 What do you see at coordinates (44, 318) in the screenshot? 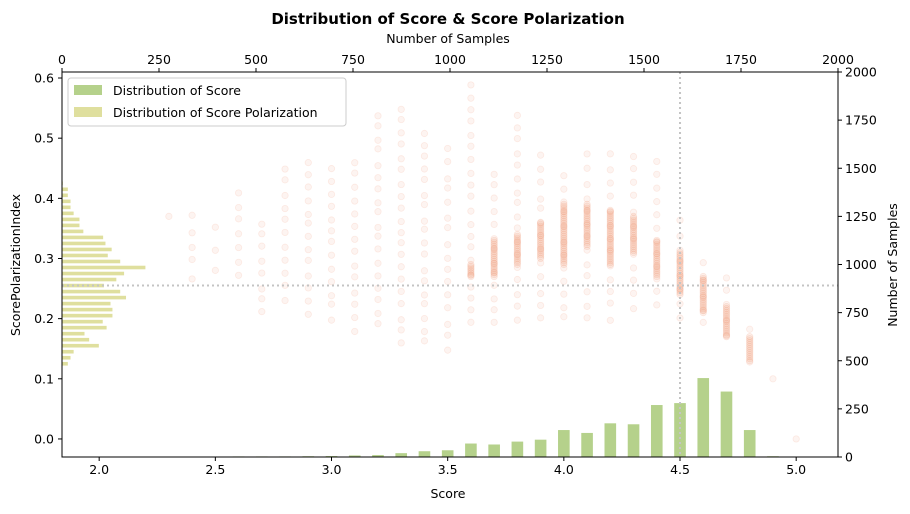
I see `y-tick-label: 0.2` at bounding box center [44, 318].